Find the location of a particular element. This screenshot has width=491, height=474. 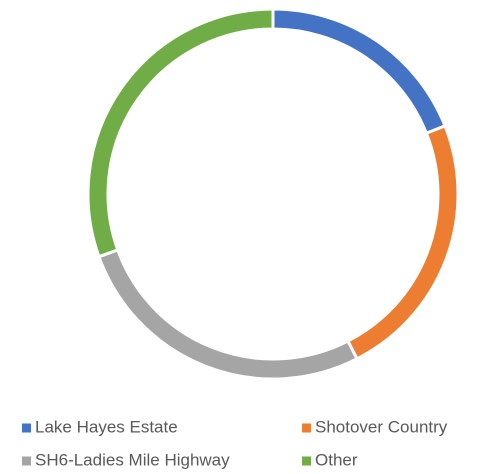

legend-label: SH6-Ladies Mile Highway is located at coordinates (132, 459).